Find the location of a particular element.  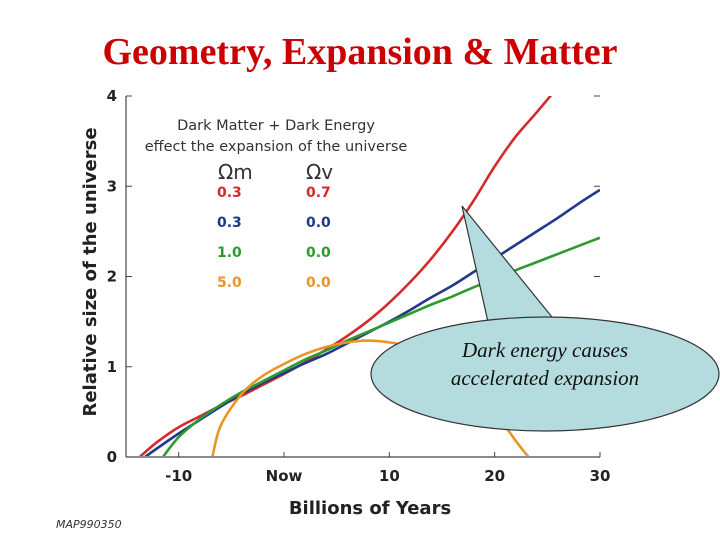

callout-line2: accelerated expansion is located at coordinates (545, 378).